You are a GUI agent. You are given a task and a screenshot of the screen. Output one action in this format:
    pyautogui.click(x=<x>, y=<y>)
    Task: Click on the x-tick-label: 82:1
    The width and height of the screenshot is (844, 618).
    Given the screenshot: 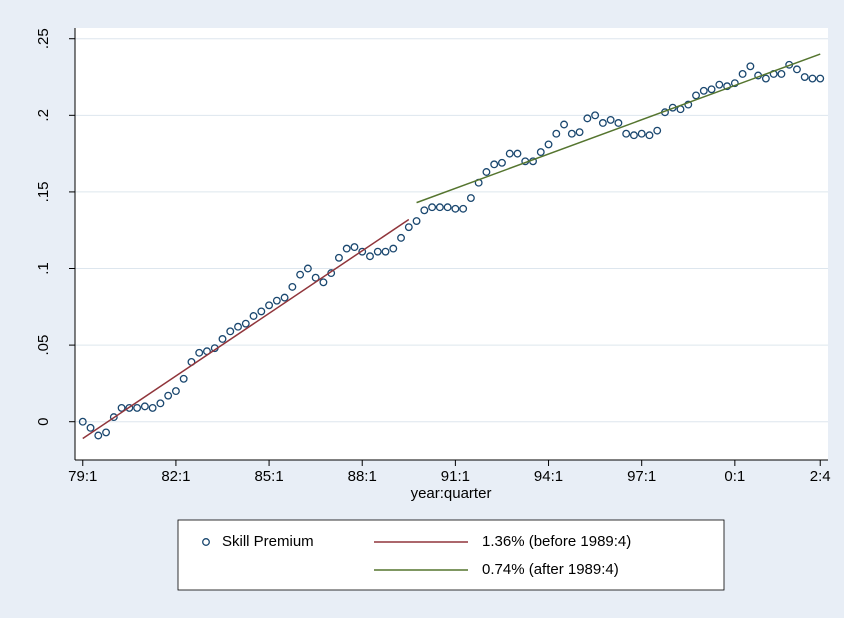 What is the action you would take?
    pyautogui.click(x=175, y=476)
    